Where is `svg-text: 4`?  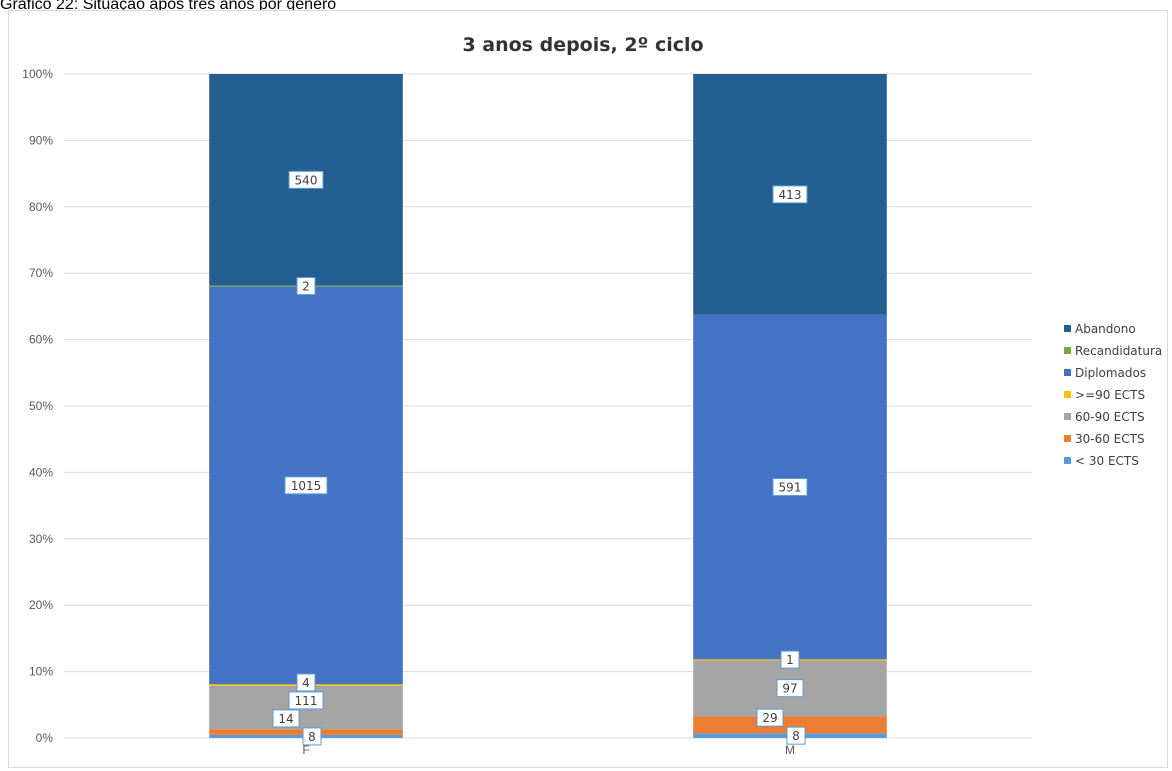
svg-text: 4 is located at coordinates (306, 683).